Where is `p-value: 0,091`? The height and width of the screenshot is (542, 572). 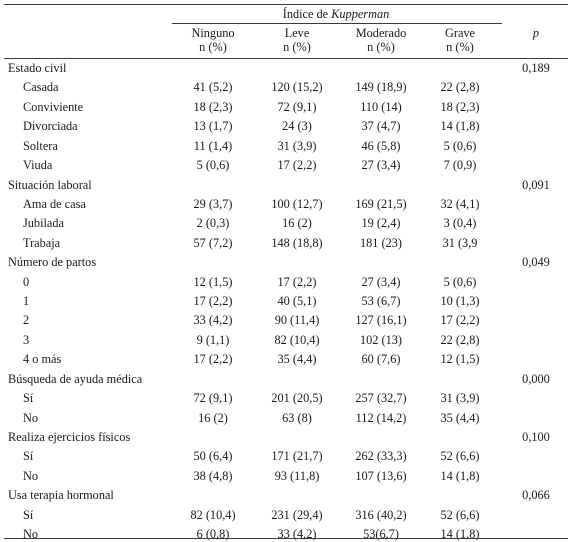 p-value: 0,091 is located at coordinates (536, 184).